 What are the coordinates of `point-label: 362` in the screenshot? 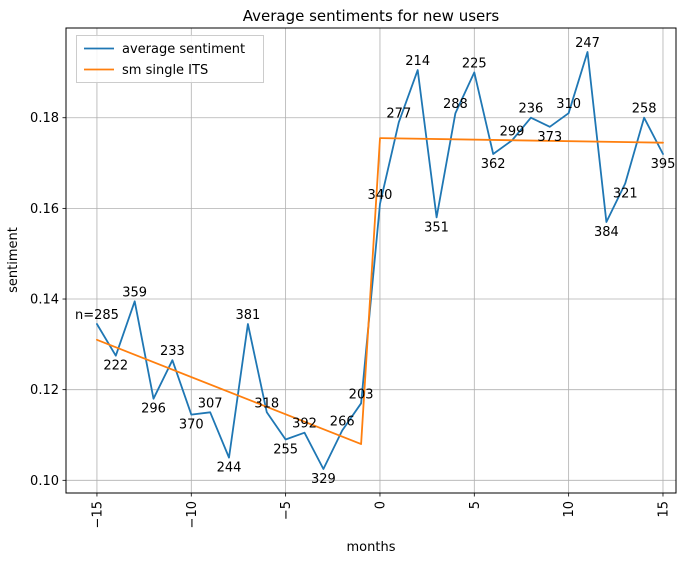 It's located at (493, 164).